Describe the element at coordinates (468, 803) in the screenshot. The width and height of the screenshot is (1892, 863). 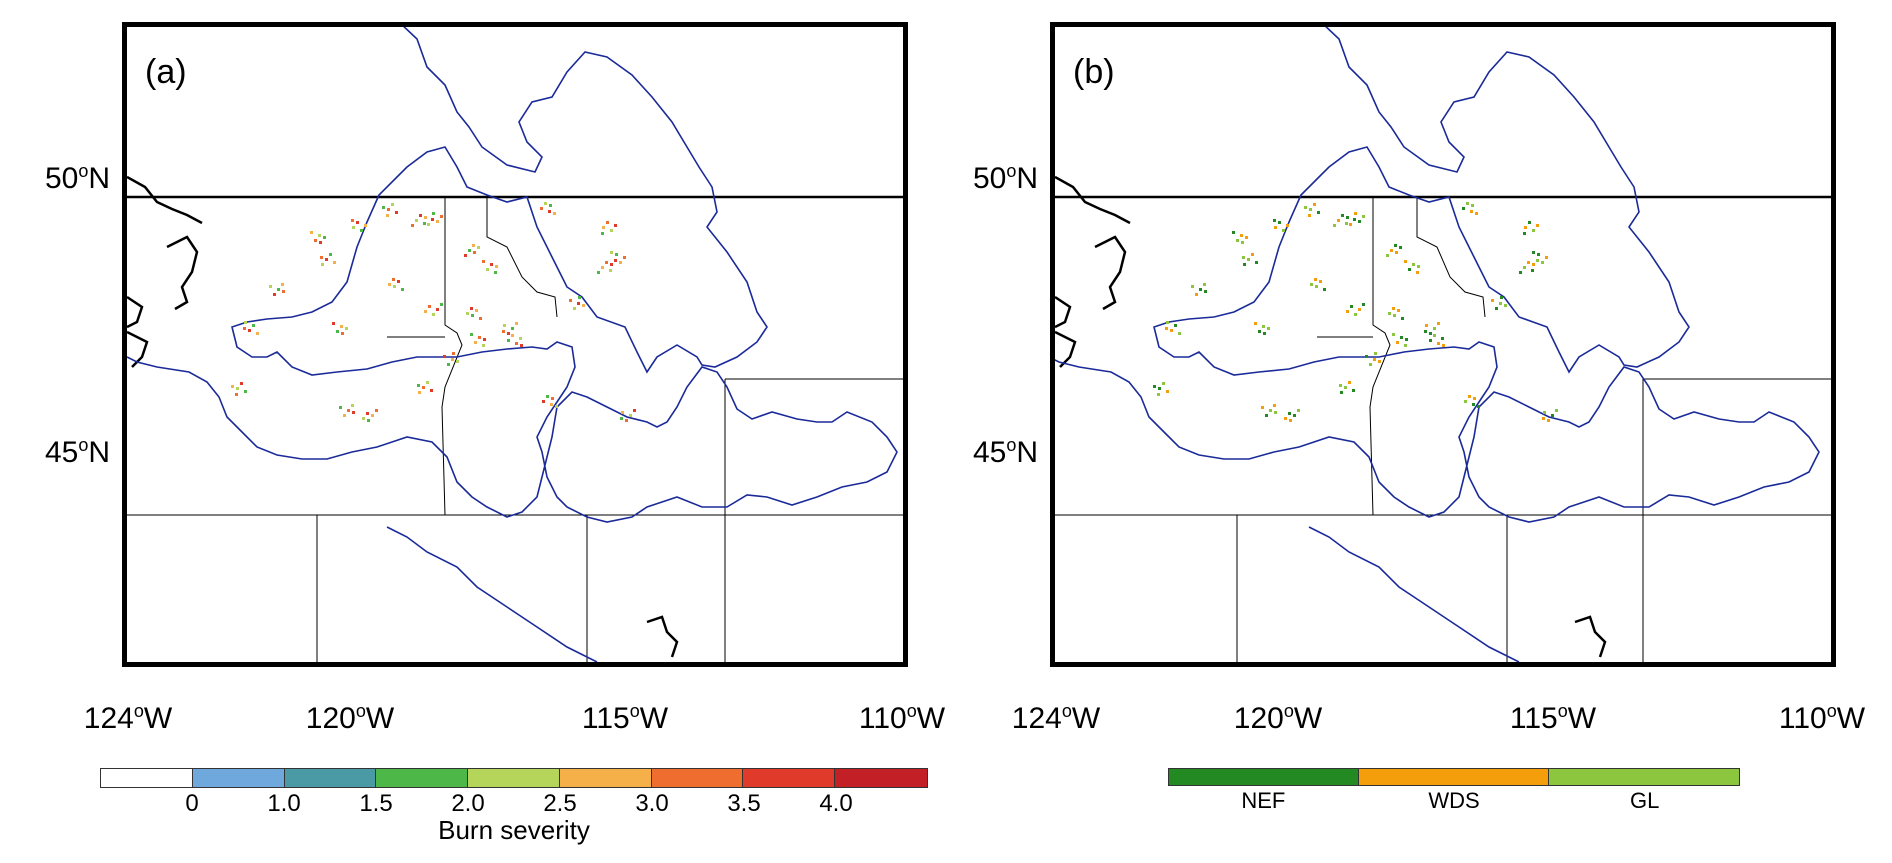
I see `severity-tick-label: 2.0` at that location.